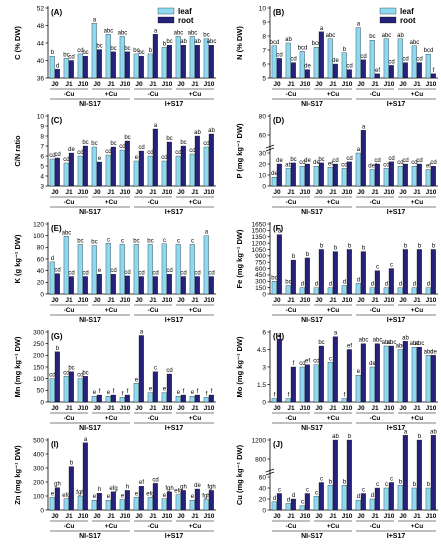  Describe the element at coordinates (174, 536) in the screenshot. I see `inoculation-label: I+S17` at that location.